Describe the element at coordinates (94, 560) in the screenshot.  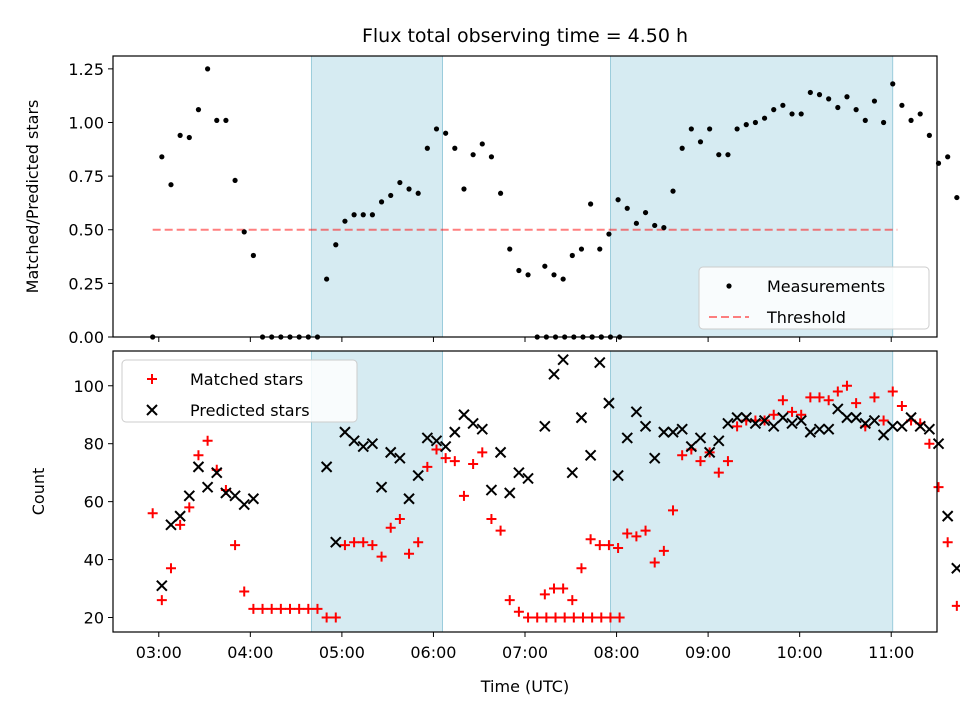
I see `y-tick-label: 40` at that location.